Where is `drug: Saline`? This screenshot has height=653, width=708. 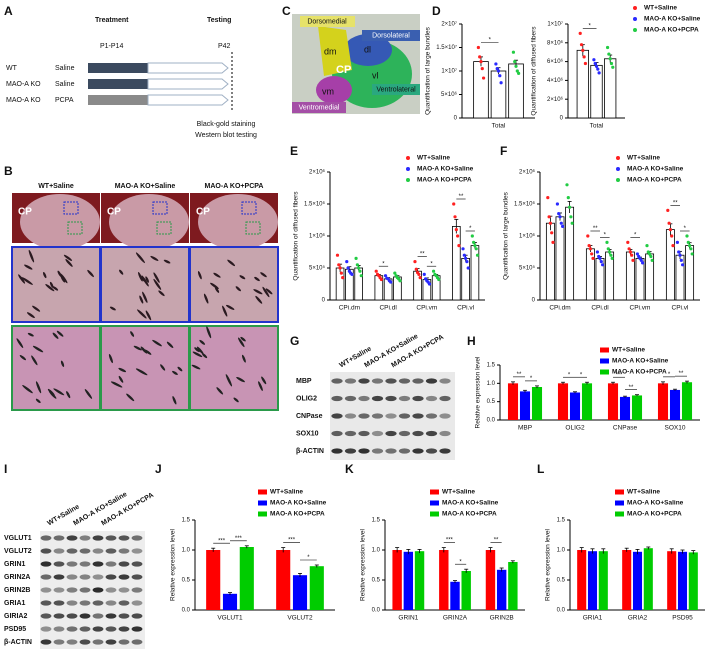
drug: Saline is located at coordinates (65, 84).